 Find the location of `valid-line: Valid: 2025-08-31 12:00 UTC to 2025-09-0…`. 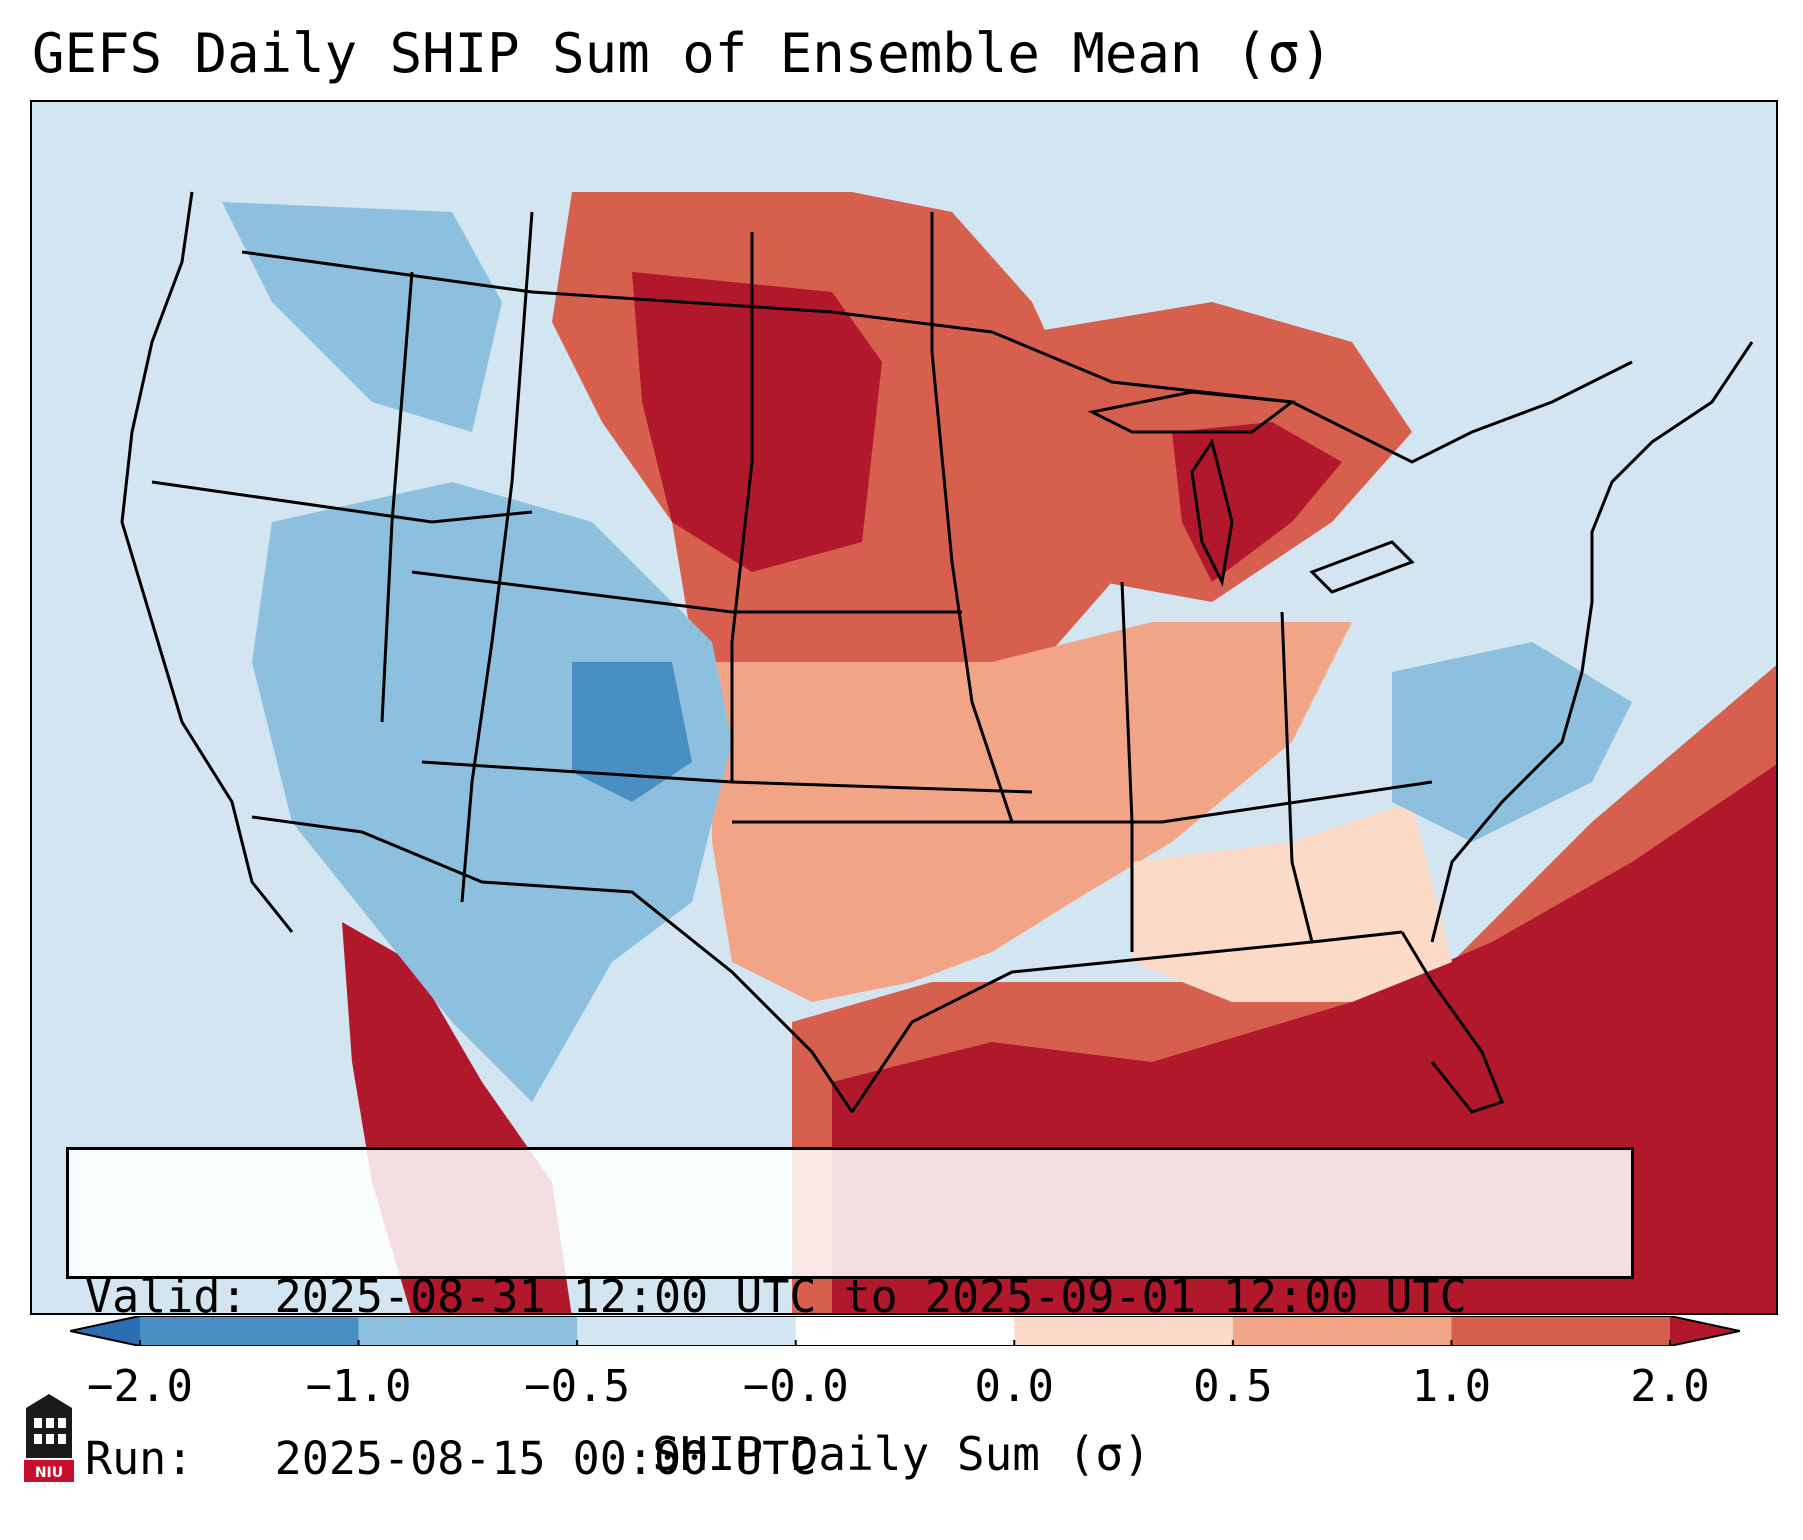

valid-line: Valid: 2025-08-31 12:00 UTC to 2025-09-0… is located at coordinates (776, 1296).